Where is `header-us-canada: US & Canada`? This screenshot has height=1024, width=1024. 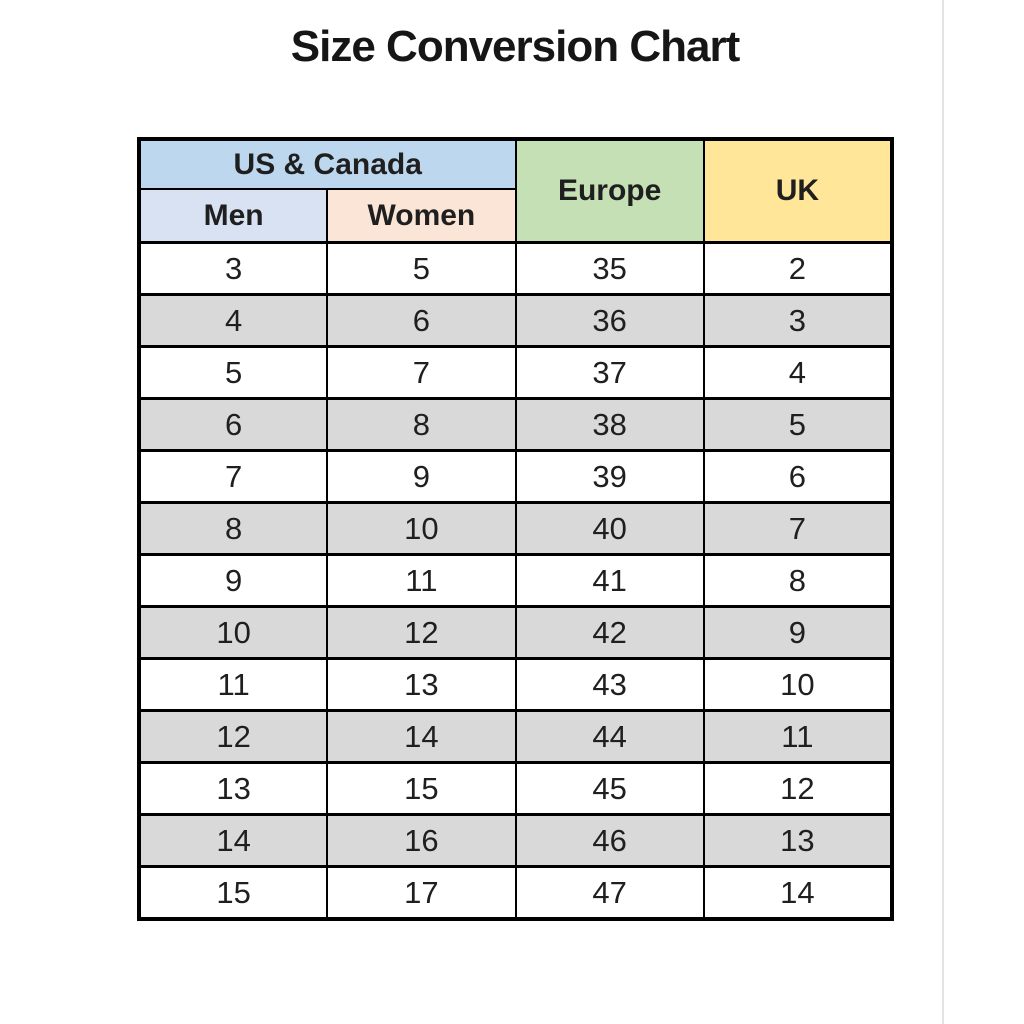 header-us-canada: US & Canada is located at coordinates (327, 164).